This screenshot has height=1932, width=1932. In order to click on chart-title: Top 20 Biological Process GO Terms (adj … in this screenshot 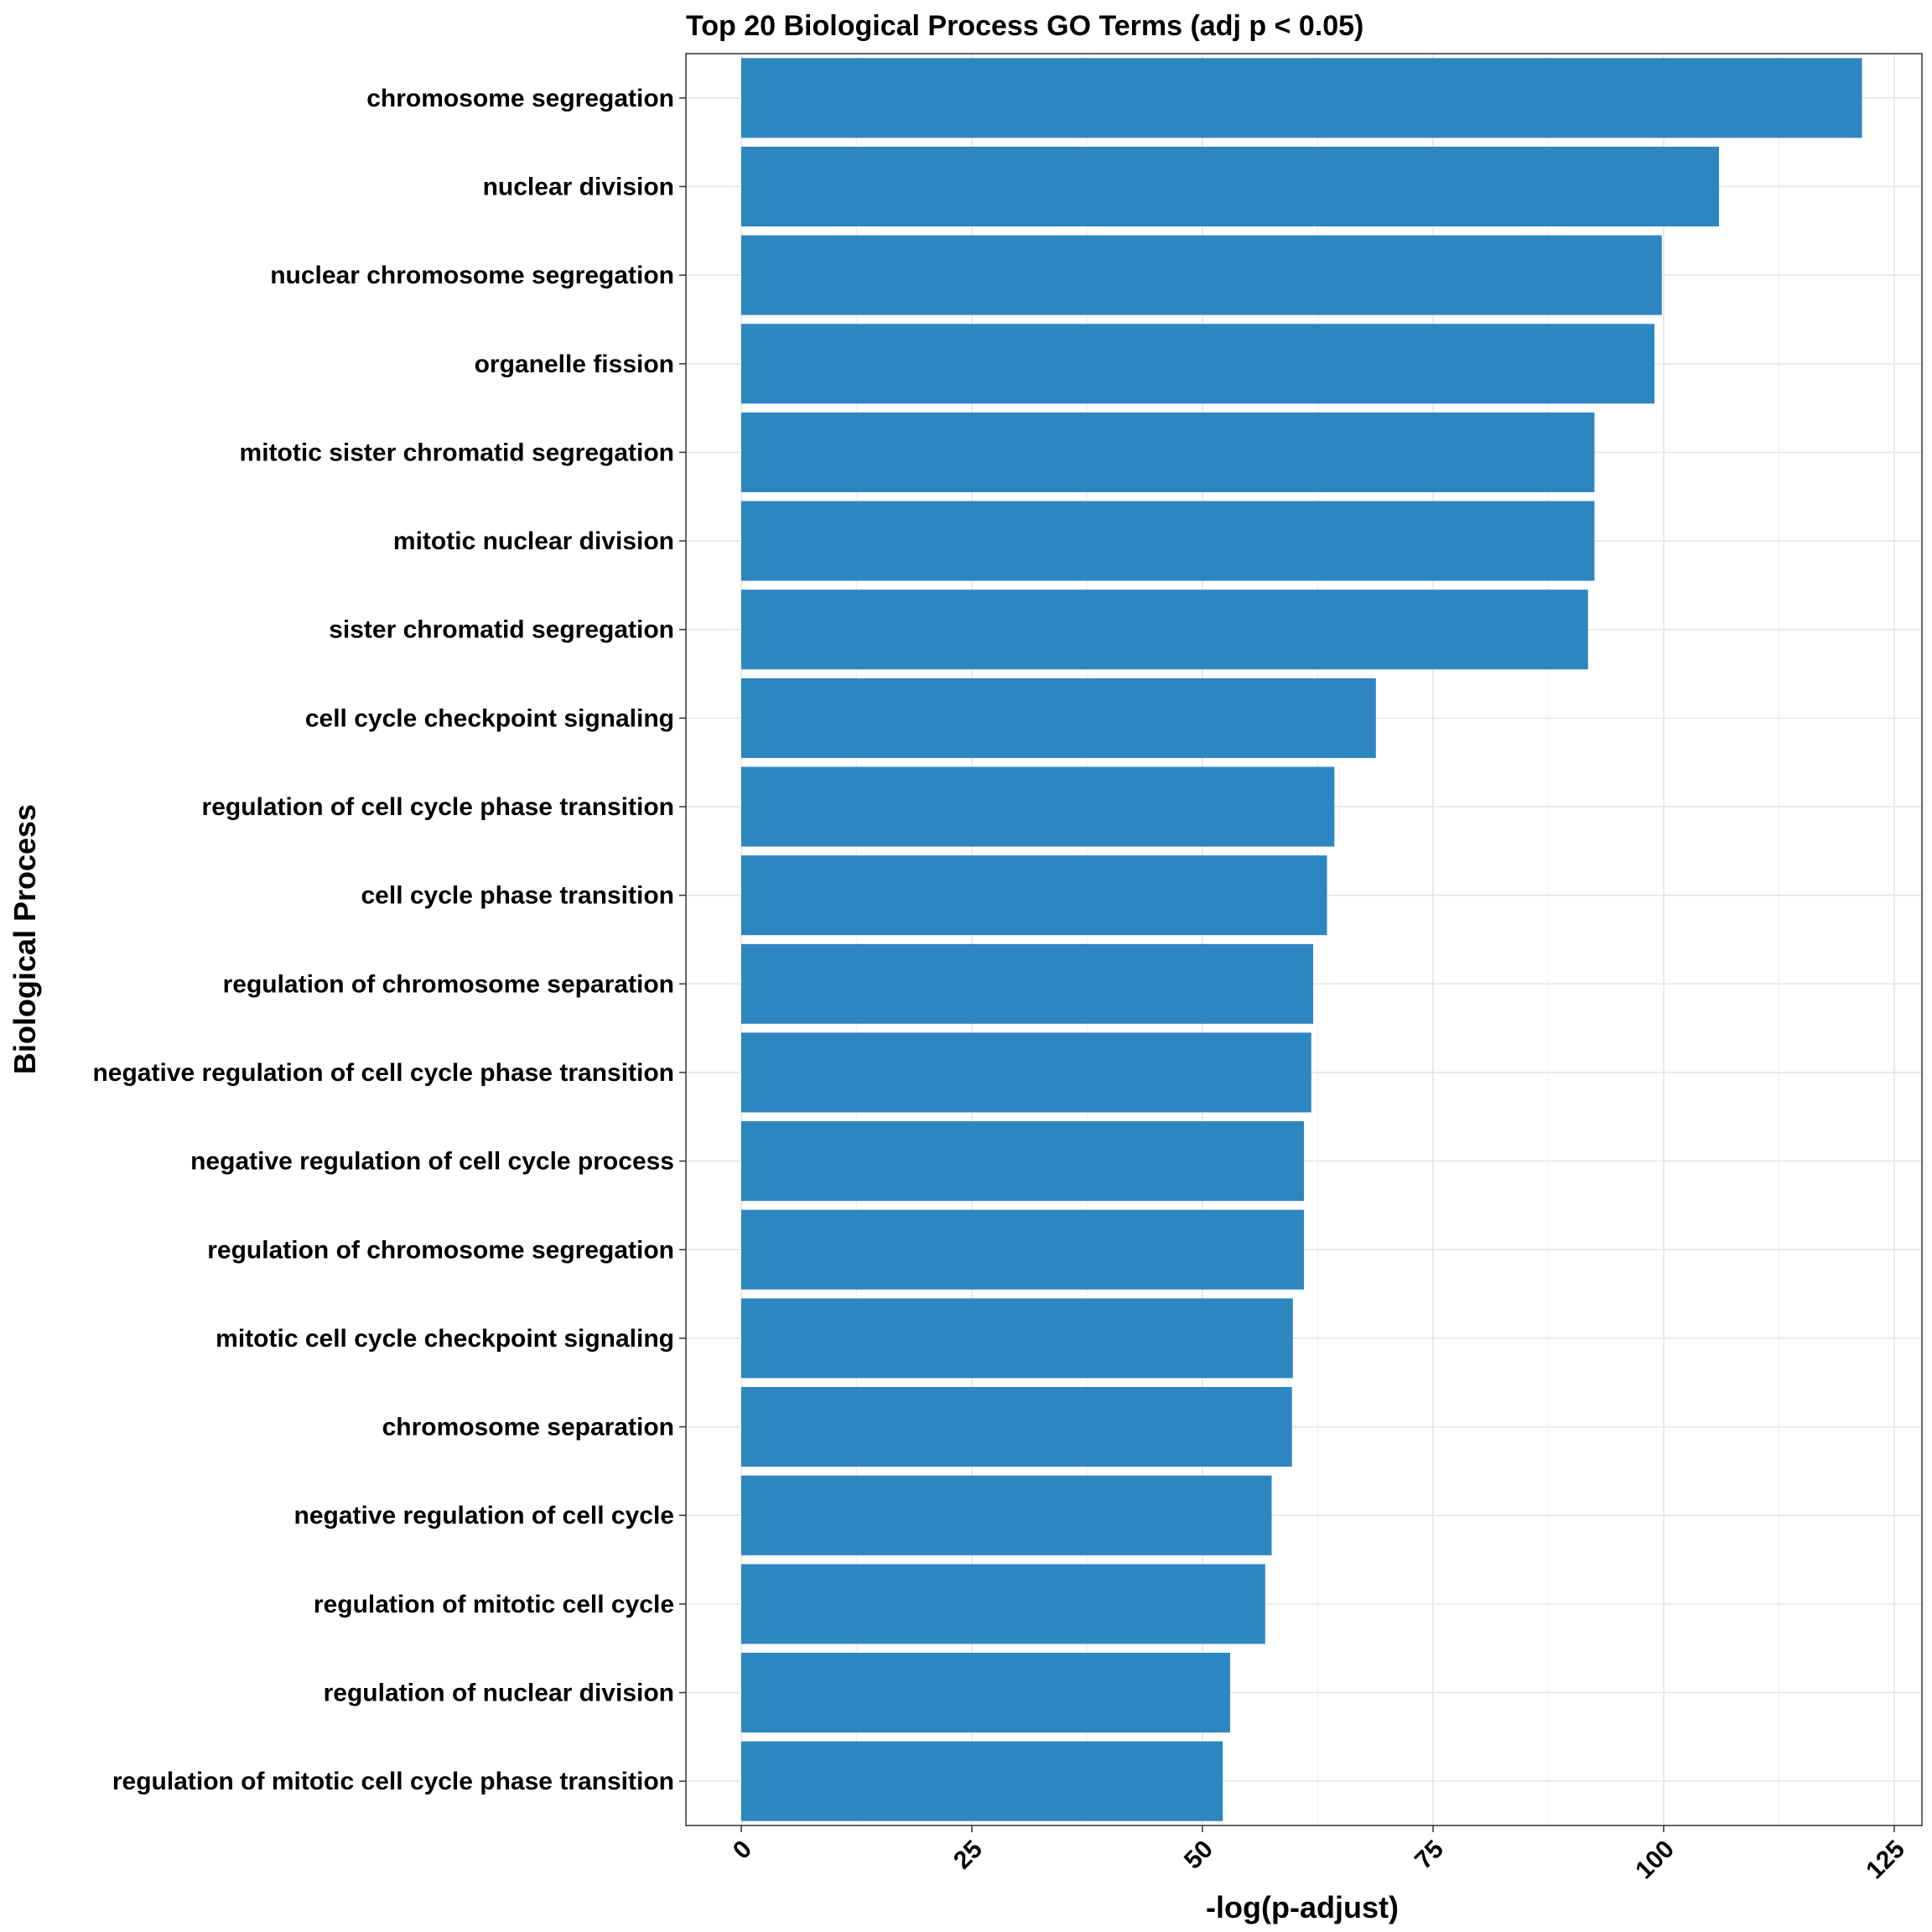, I will do `click(1024, 26)`.